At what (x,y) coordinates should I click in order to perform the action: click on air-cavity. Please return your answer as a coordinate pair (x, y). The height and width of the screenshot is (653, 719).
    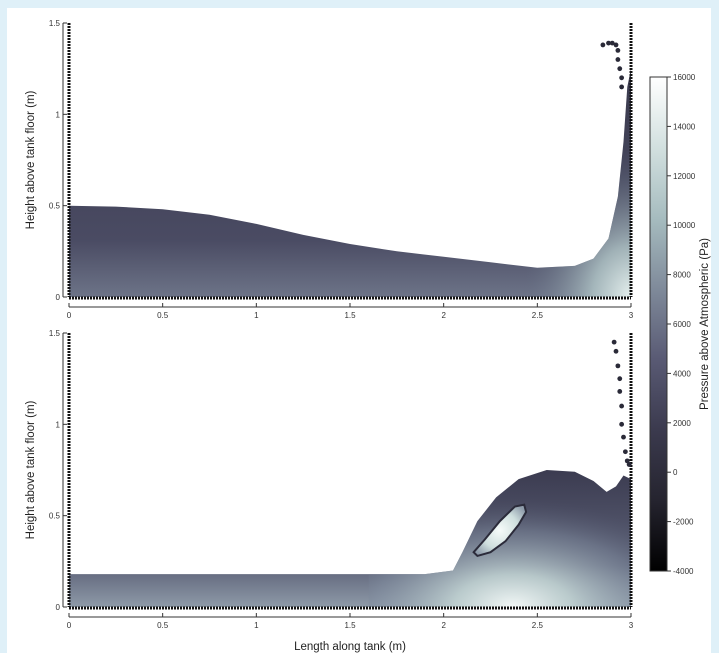
    Looking at the image, I should click on (500, 530).